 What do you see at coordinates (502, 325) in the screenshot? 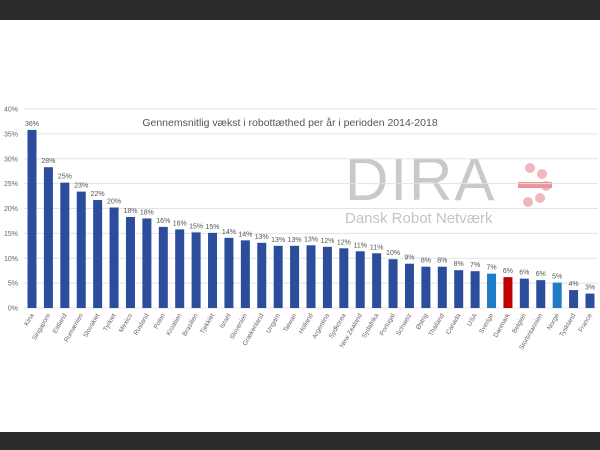
I see `x-tick-label: Danmark` at bounding box center [502, 325].